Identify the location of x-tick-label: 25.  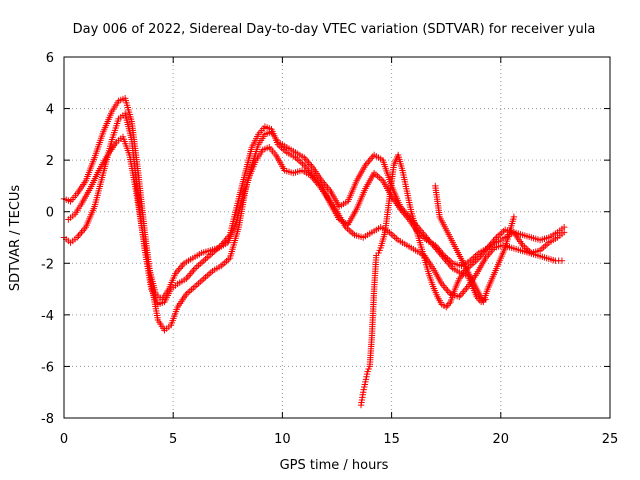
(610, 439).